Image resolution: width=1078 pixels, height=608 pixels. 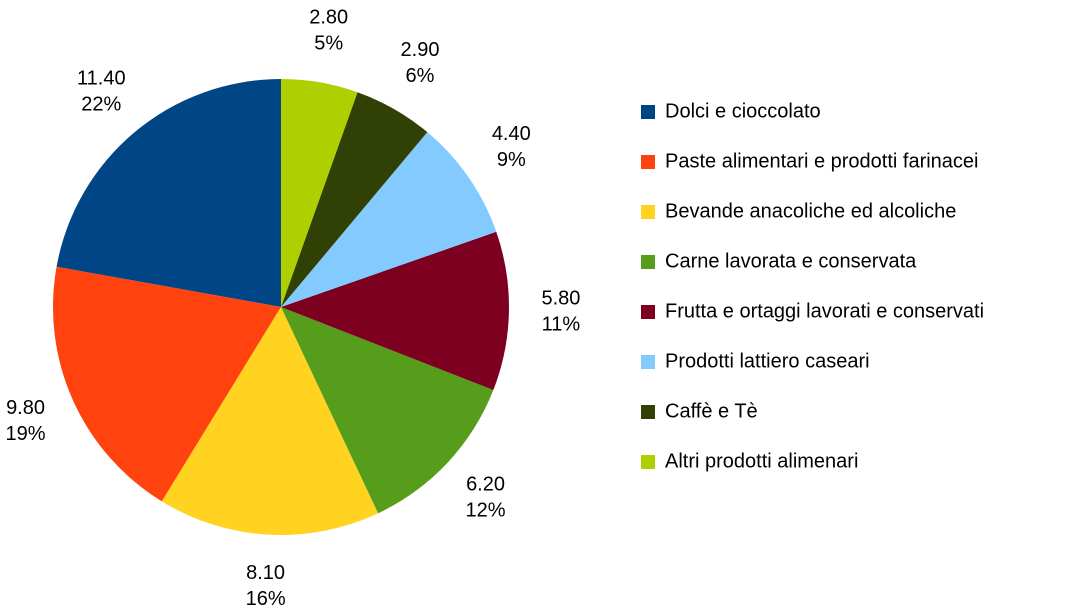 I want to click on value-label: 6.20, so click(x=485, y=485).